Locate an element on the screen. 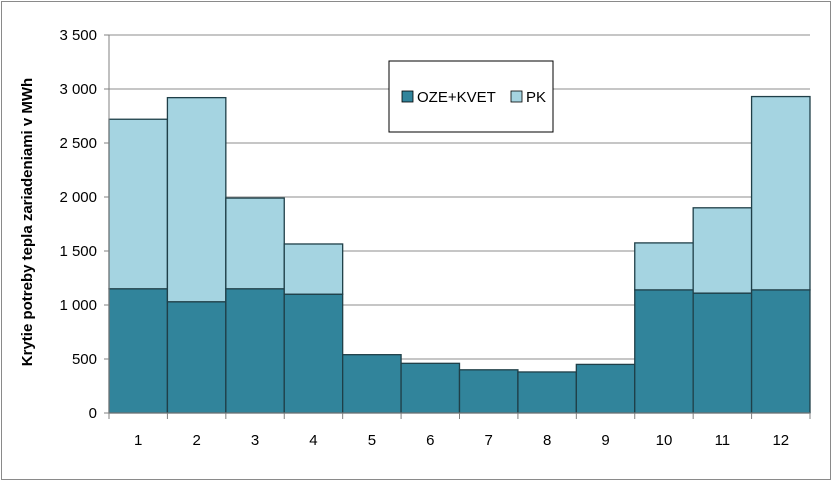 This screenshot has width=834, height=483. x-tick-label: 7 is located at coordinates (489, 440).